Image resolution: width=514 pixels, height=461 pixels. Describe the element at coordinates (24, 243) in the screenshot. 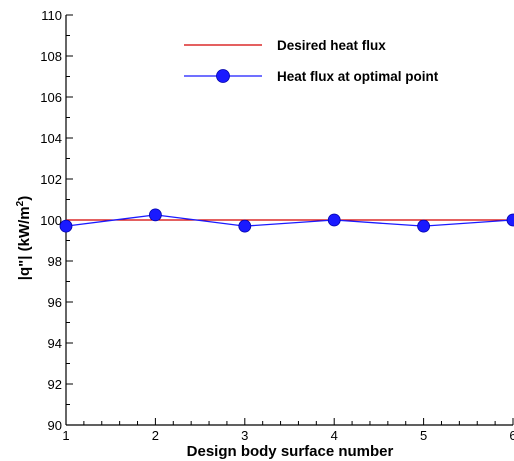

I see `y-axis-title-main: |q"| (kW/m` at that location.